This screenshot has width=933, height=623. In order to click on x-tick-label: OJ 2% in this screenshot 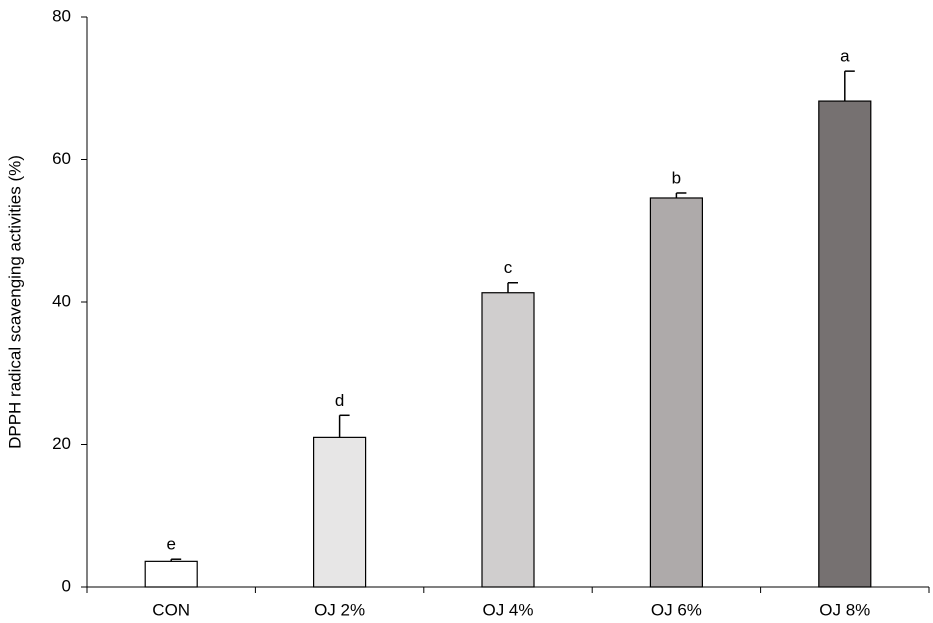, I will do `click(339, 609)`.